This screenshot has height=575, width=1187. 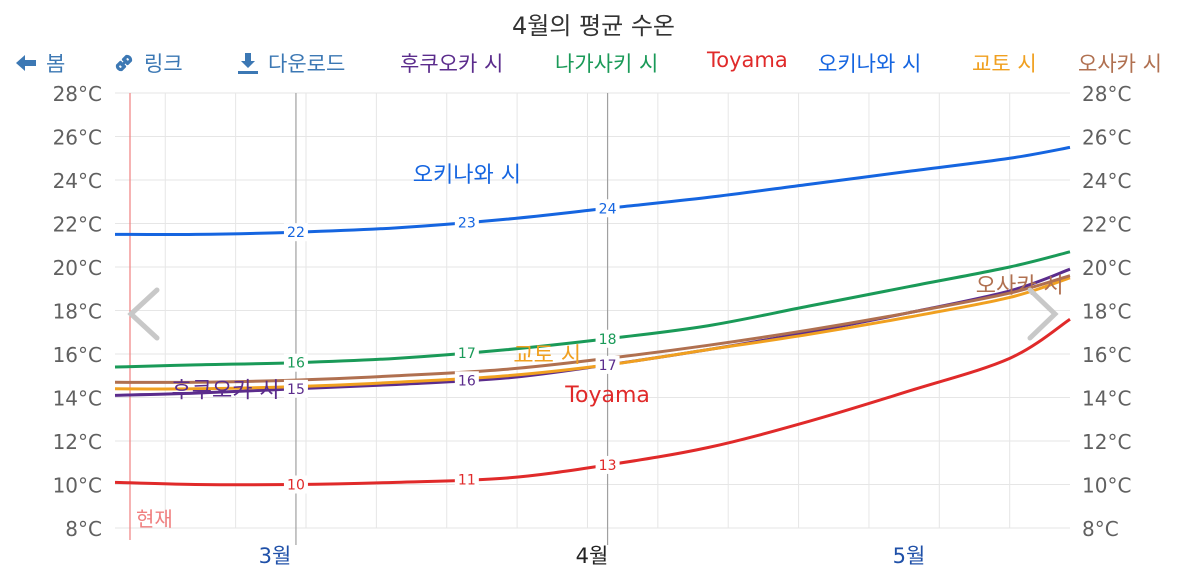 I want to click on data-label: 10, so click(x=296, y=486).